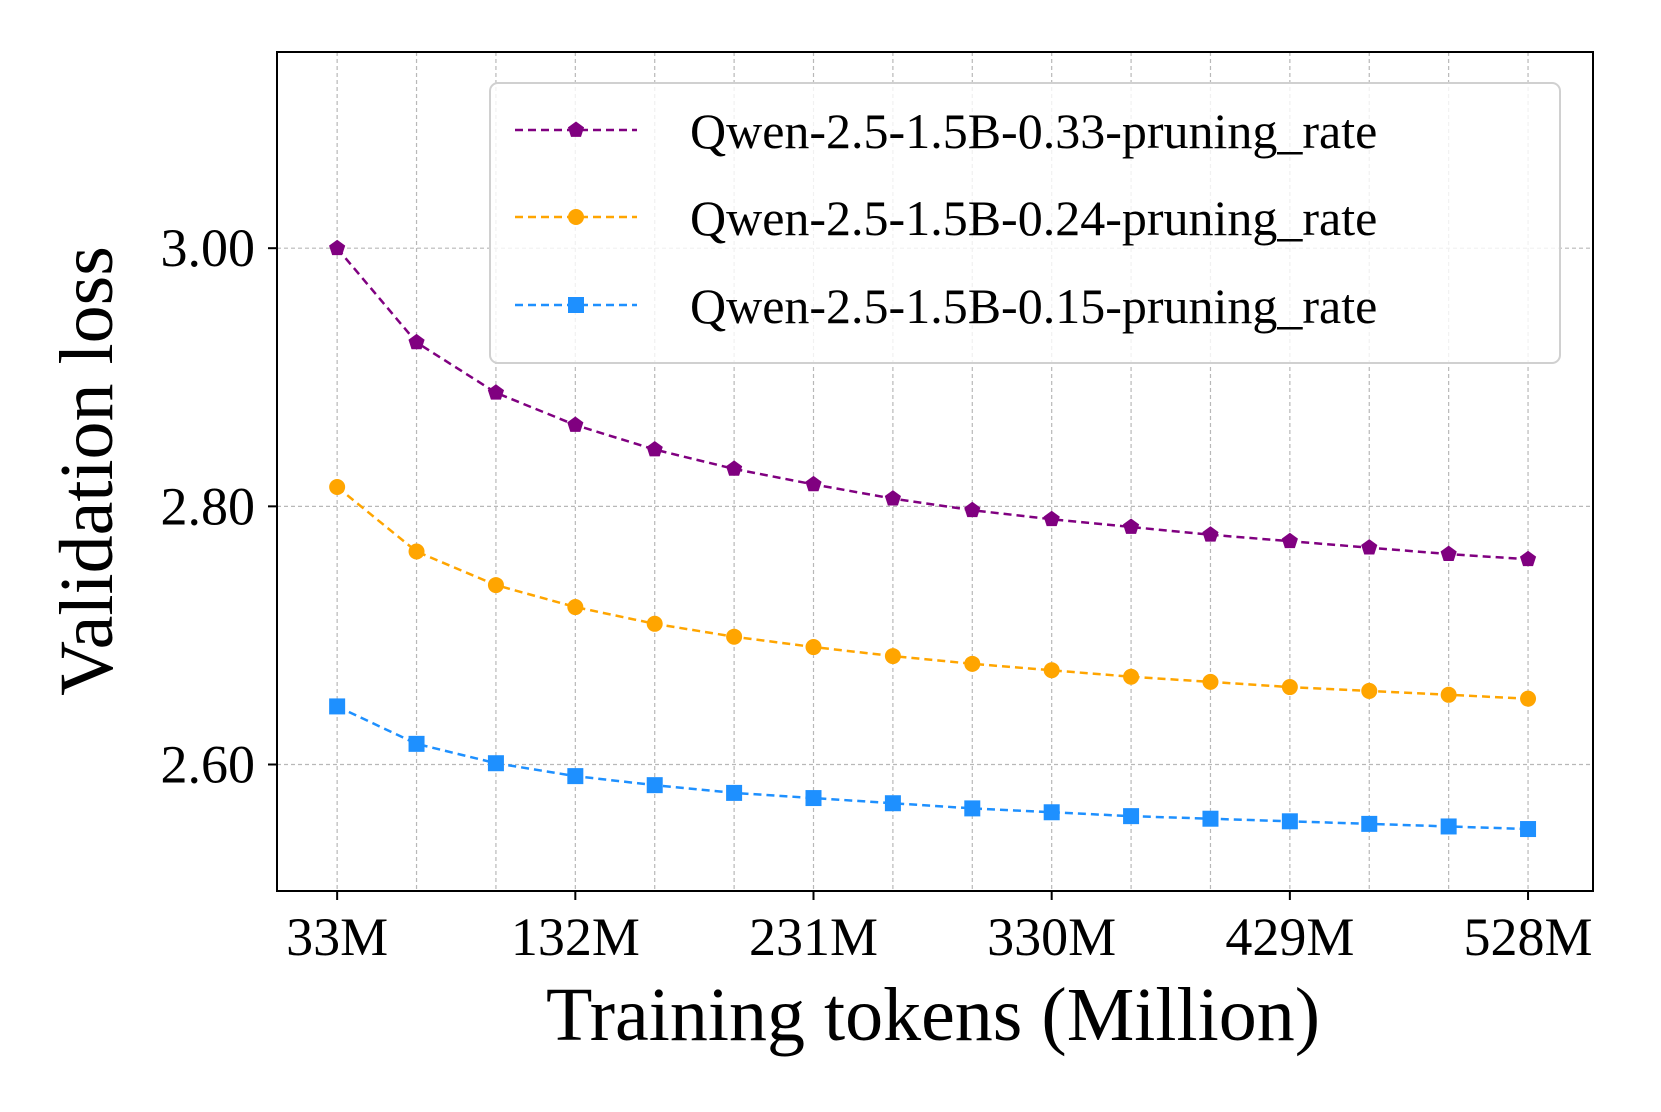  What do you see at coordinates (933, 1015) in the screenshot?
I see `x-axis-title: Training tokens (Million)` at bounding box center [933, 1015].